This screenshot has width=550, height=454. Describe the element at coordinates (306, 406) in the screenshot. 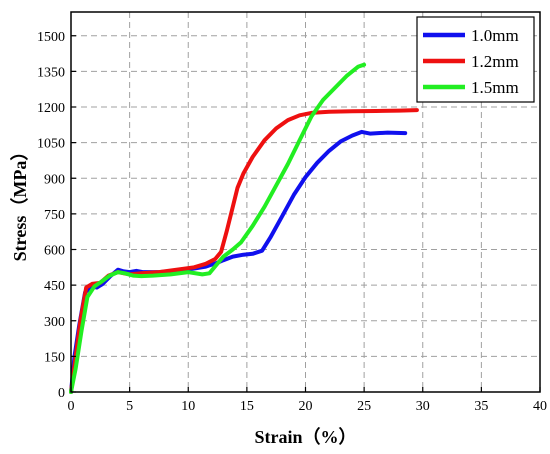

I see `x-tick-label: 20` at that location.